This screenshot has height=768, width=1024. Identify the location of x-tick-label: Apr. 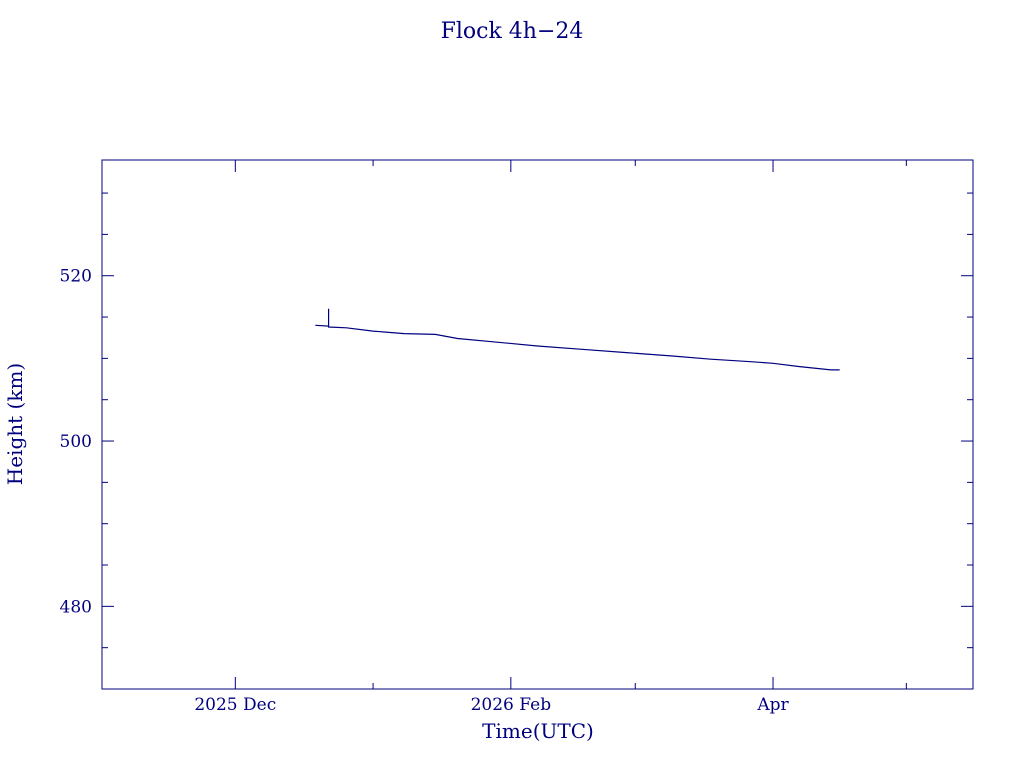
(772, 705).